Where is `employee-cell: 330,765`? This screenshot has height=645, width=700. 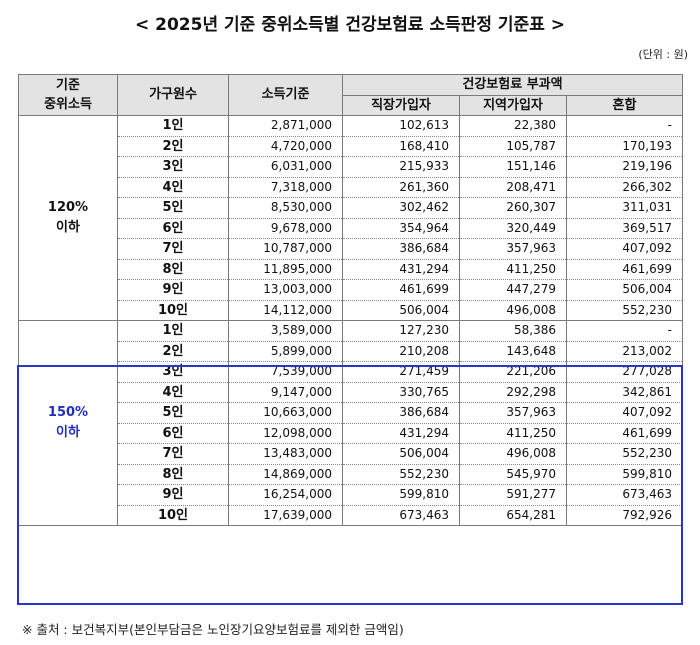
employee-cell: 330,765 is located at coordinates (401, 392).